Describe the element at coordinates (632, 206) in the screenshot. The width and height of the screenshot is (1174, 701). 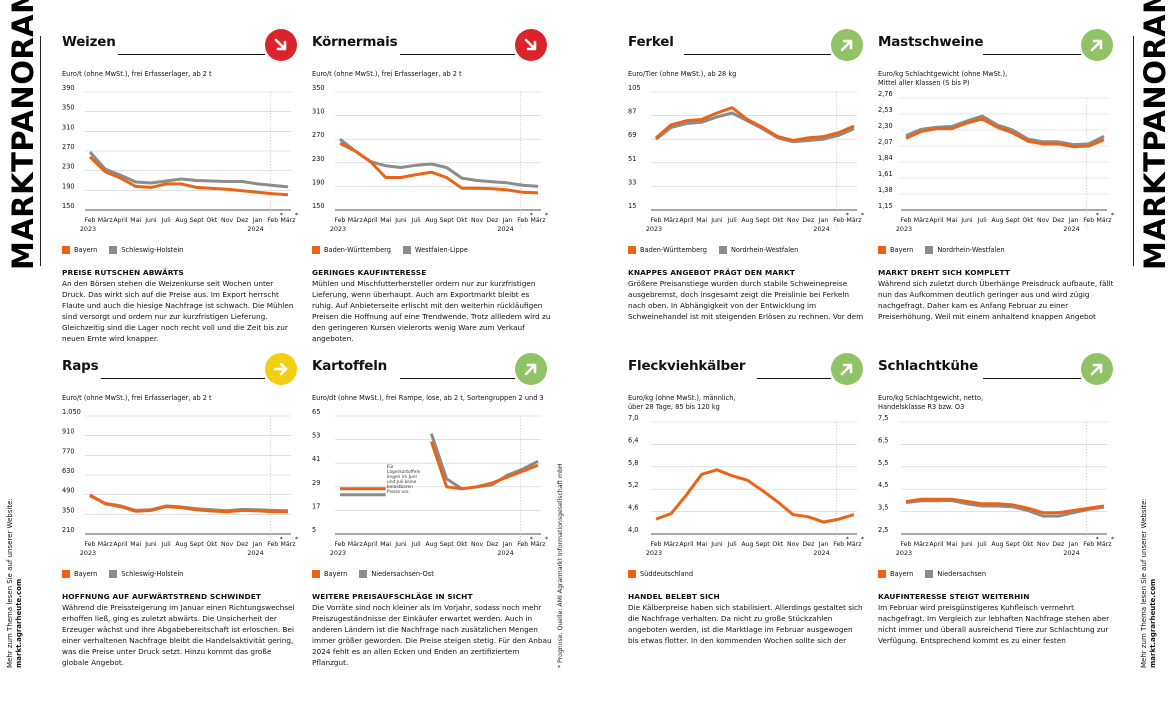
I see `y-tick-label: 15` at that location.